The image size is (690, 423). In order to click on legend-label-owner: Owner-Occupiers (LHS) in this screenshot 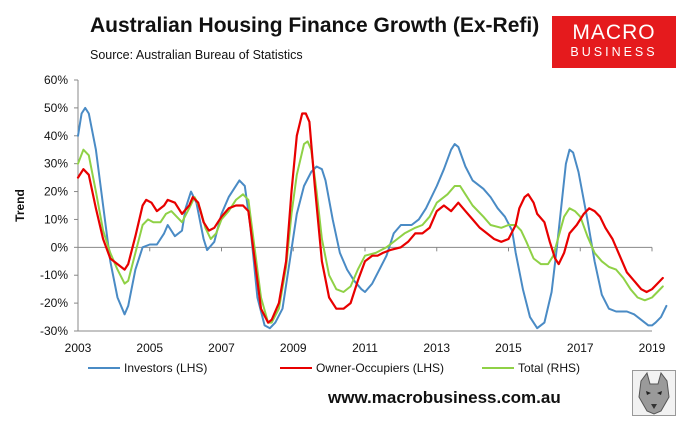, I will do `click(380, 368)`.